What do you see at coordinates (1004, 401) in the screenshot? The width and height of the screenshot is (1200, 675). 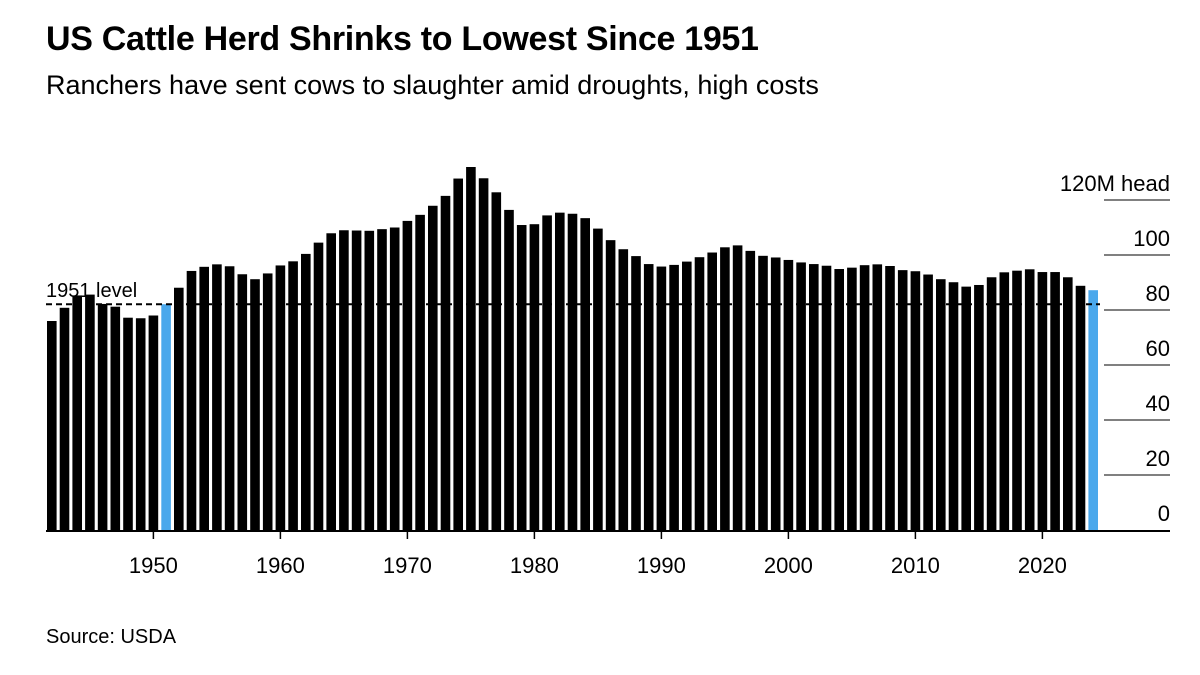 I see `bar-2017` at bounding box center [1004, 401].